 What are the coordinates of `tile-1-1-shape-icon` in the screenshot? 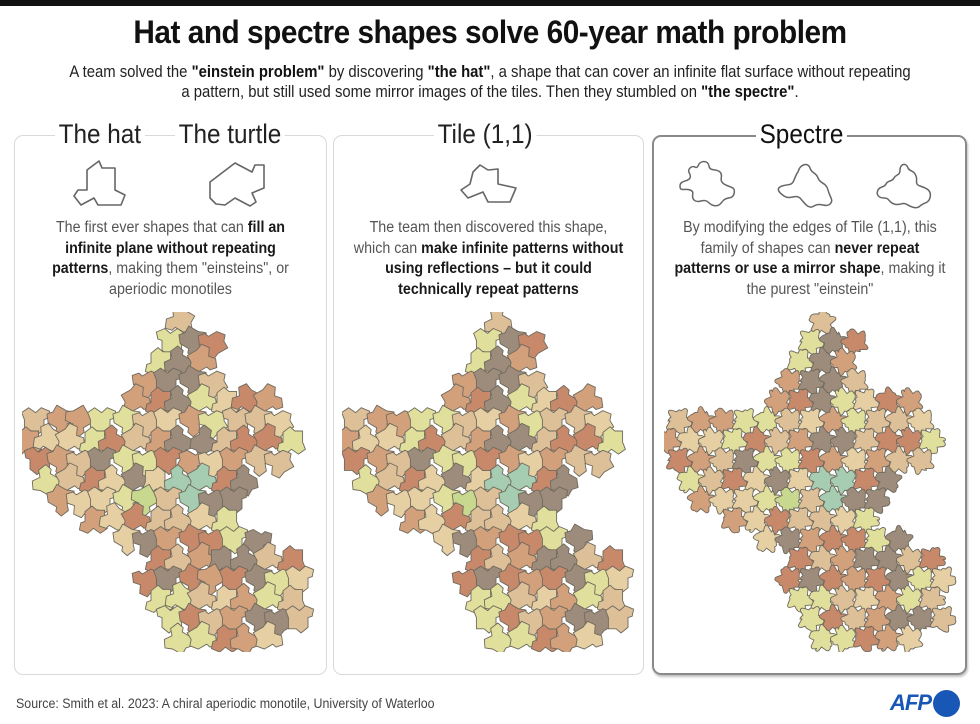 It's located at (488, 183).